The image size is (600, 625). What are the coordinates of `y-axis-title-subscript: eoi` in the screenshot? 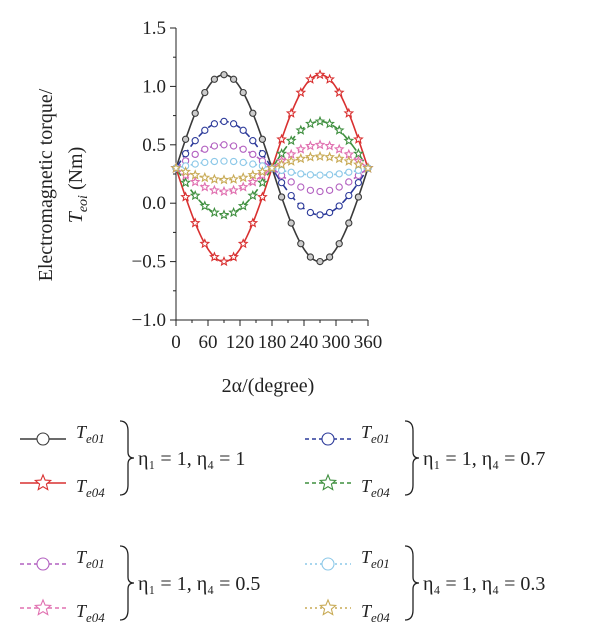 It's located at (83, 203).